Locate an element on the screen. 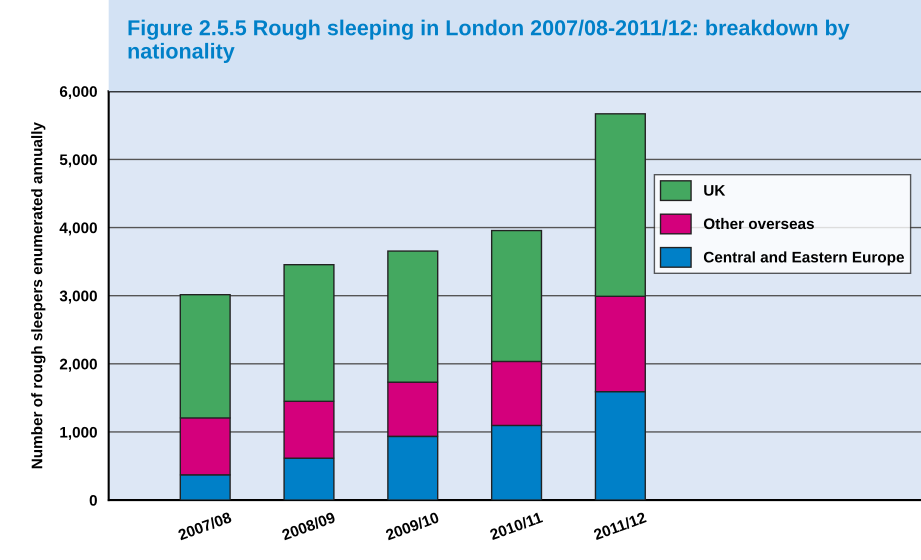  y-tick-label: 4,000 is located at coordinates (78, 229).